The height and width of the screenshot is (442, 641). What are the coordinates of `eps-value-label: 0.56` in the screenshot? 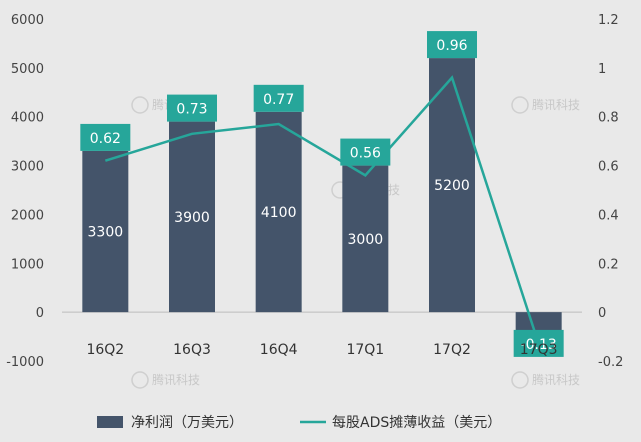 It's located at (365, 154).